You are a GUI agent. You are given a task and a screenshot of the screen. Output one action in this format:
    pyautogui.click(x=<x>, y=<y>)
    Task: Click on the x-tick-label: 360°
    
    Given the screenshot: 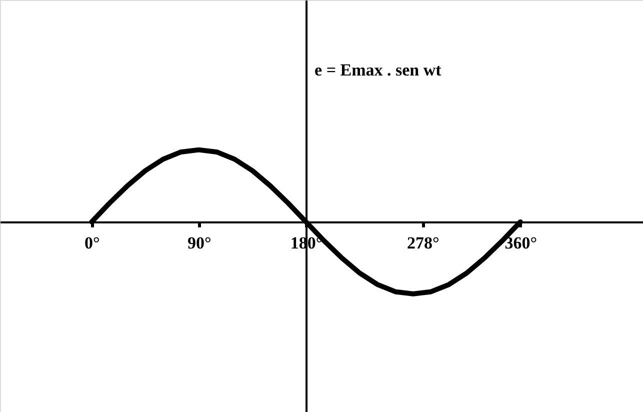 What is the action you would take?
    pyautogui.click(x=521, y=242)
    